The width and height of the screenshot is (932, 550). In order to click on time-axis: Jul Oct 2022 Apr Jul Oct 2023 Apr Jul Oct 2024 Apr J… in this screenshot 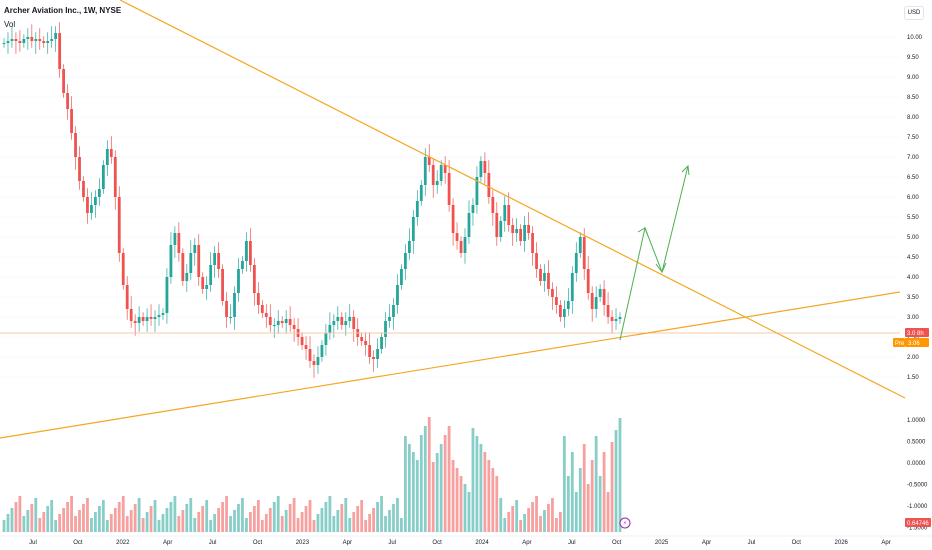, I will do `click(466, 540)`.